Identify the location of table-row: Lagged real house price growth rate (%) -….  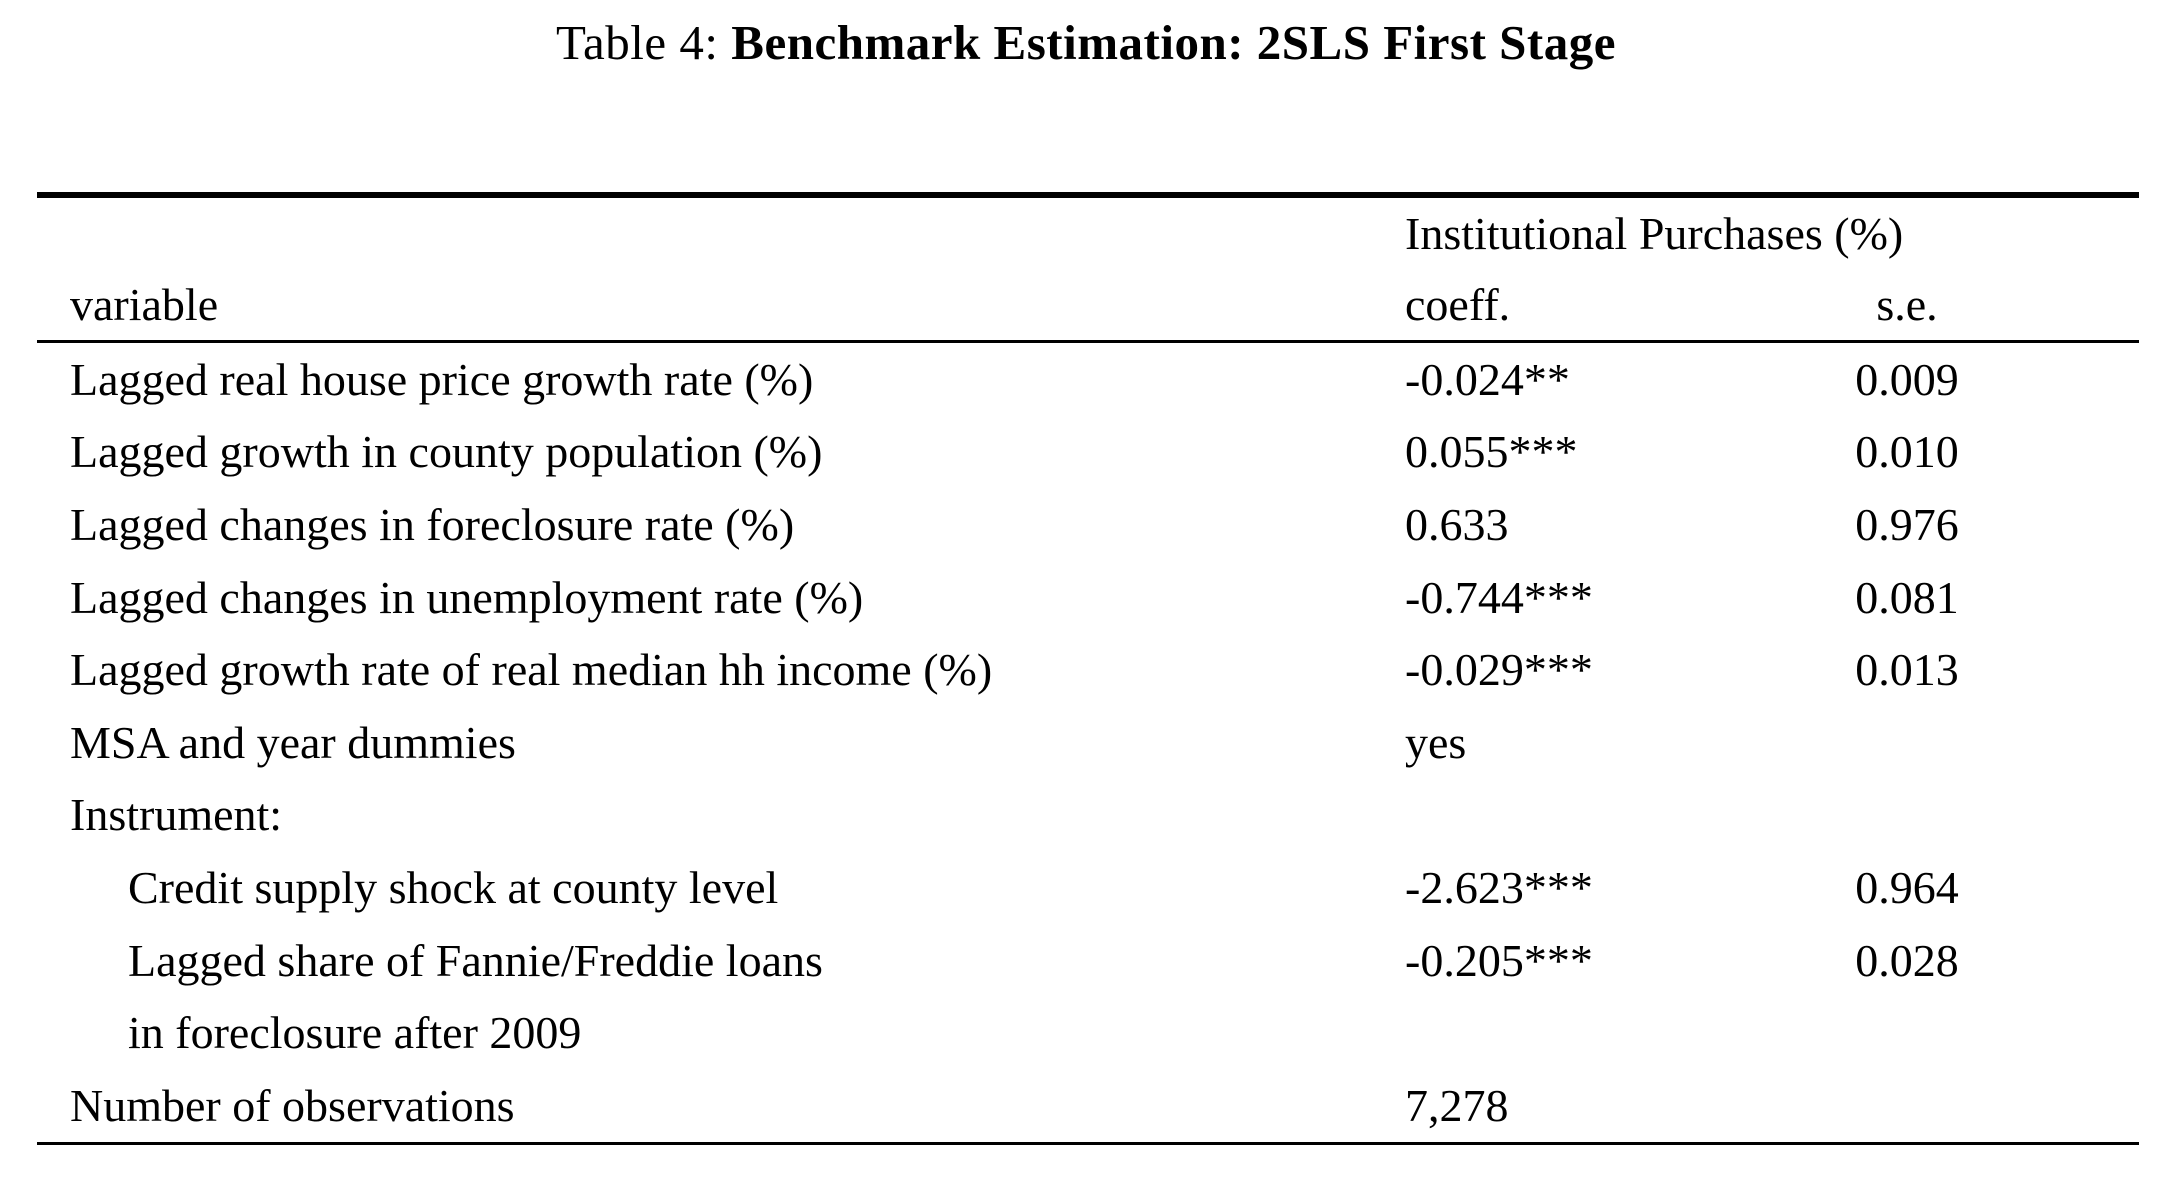
(1088, 379).